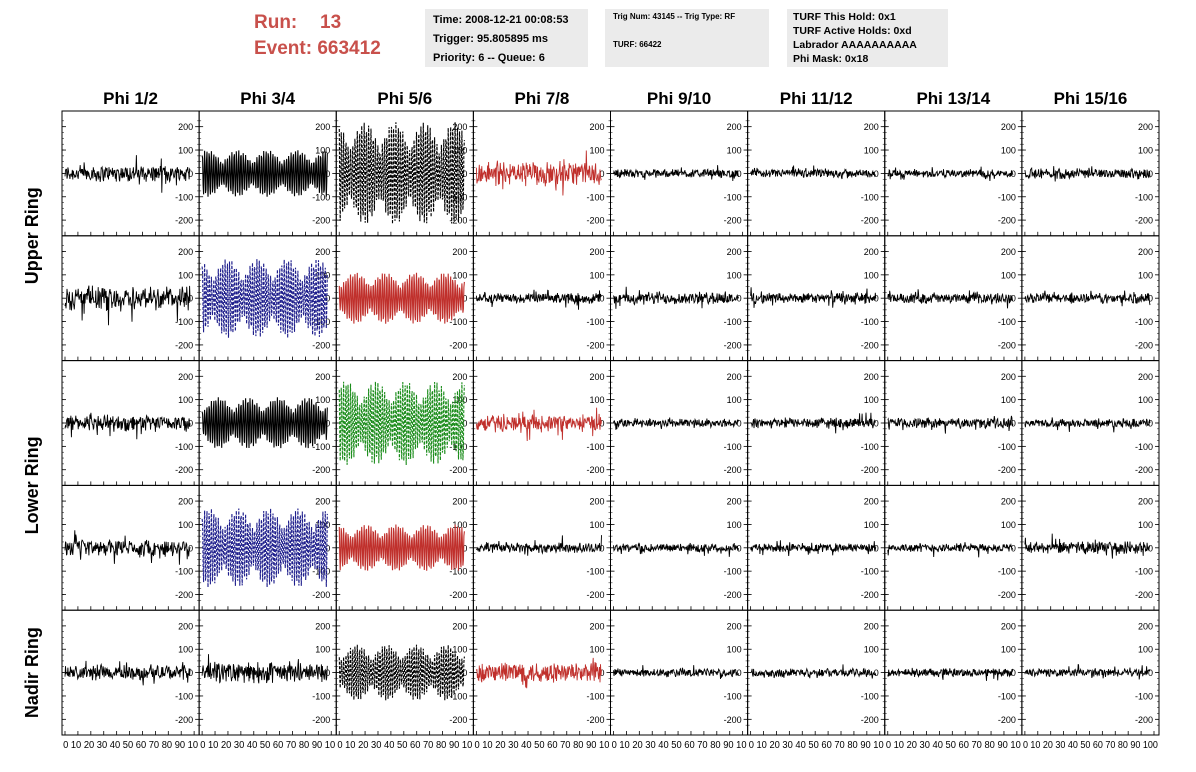 The height and width of the screenshot is (772, 1196). What do you see at coordinates (130, 98) in the screenshot?
I see `column-header: Phi 1/2` at bounding box center [130, 98].